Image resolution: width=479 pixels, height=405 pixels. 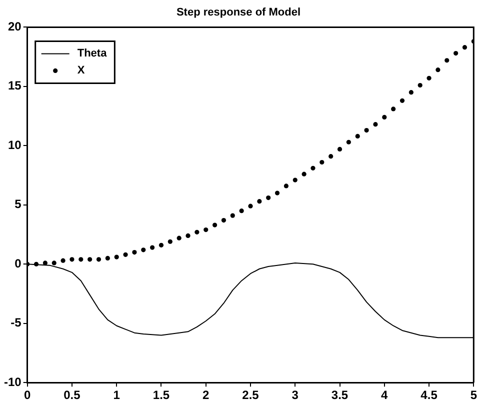 I want to click on x-tick-label: 2, so click(x=206, y=395).